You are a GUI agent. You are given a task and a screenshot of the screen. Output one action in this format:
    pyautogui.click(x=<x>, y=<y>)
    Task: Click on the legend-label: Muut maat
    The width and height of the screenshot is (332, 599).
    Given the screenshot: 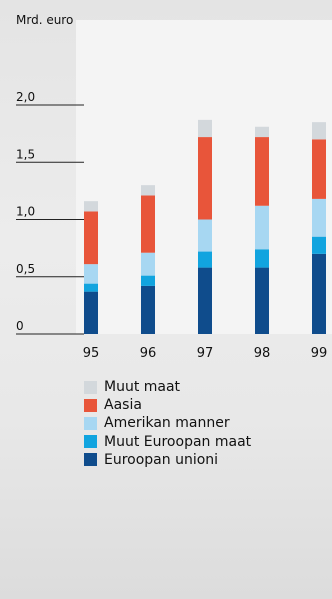 What is the action you would take?
    pyautogui.click(x=142, y=387)
    